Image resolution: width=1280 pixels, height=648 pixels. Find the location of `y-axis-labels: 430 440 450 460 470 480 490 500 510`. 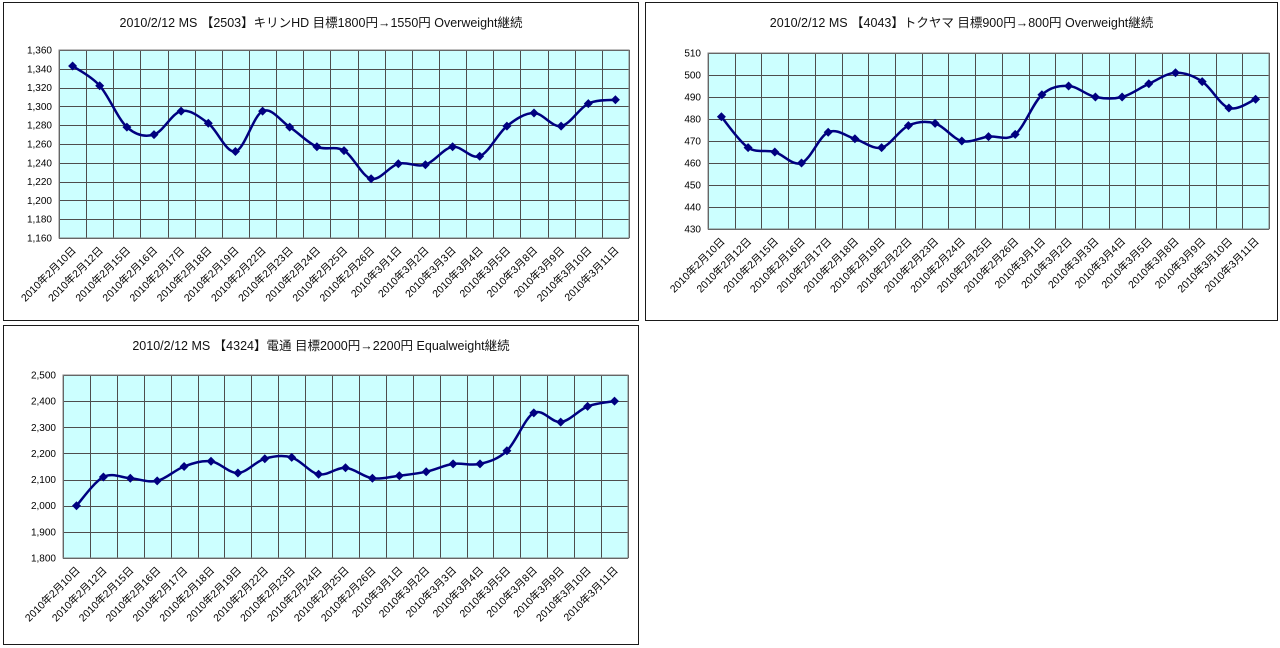

y-axis-labels: 430 440 450 460 470 480 490 500 510 is located at coordinates (692, 142).